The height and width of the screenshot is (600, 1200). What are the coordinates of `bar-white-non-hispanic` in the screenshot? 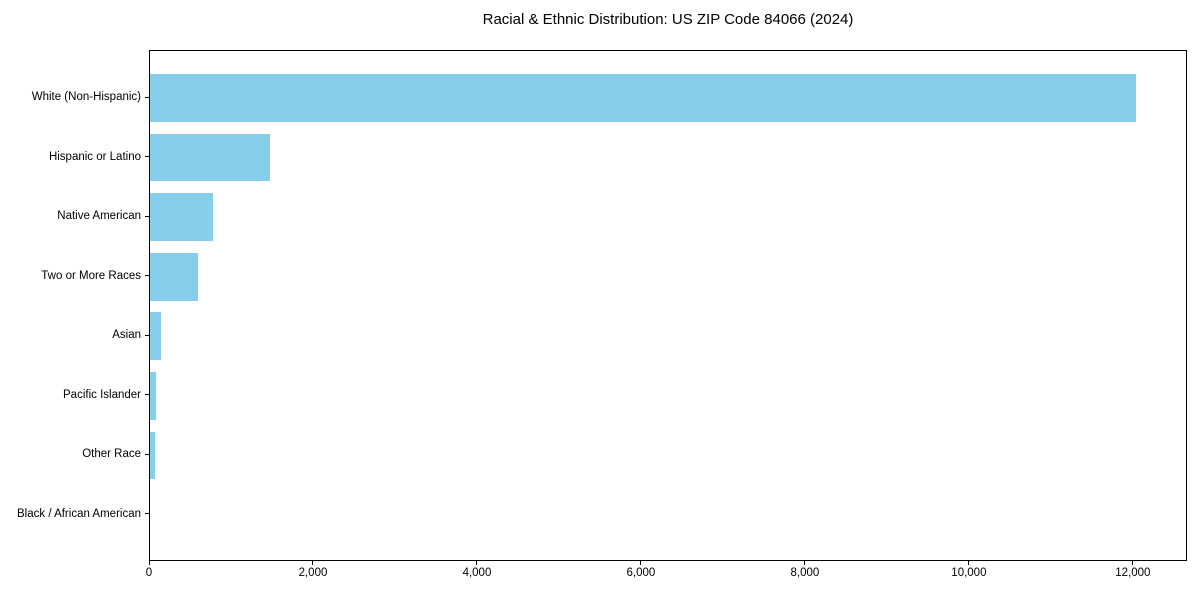 It's located at (643, 98).